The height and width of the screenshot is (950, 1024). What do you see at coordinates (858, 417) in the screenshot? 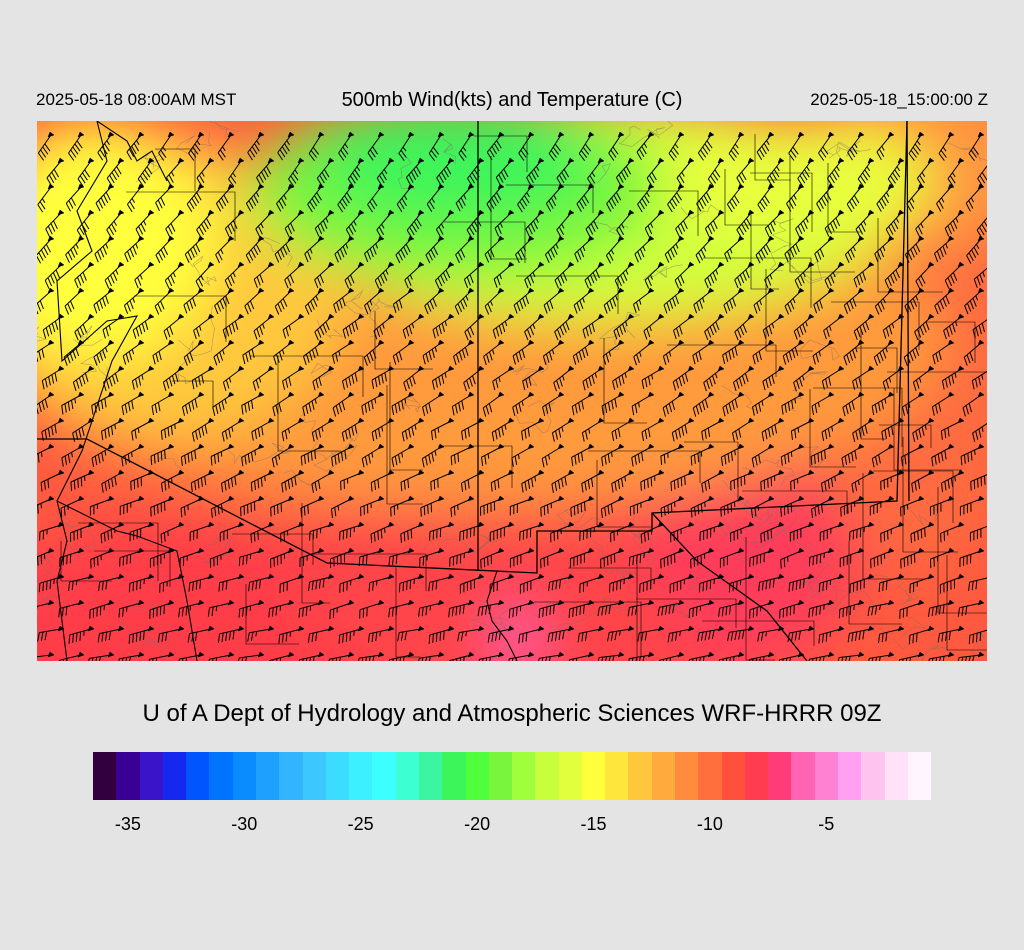
I see `county-border` at bounding box center [858, 417].